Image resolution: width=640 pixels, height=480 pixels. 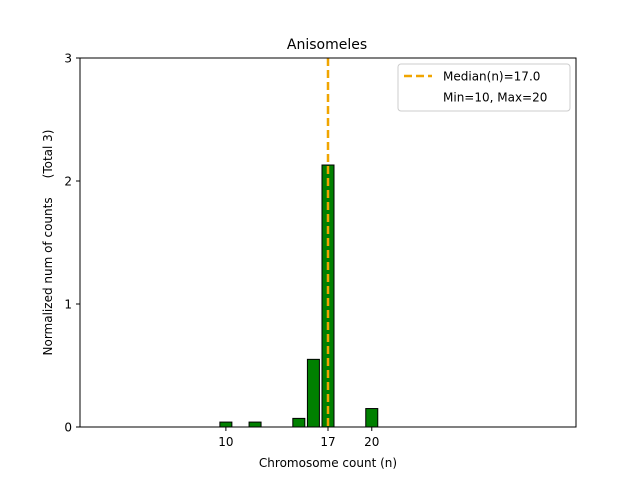 I want to click on legend-entry-median: Median(n)=17.0, so click(x=491, y=77).